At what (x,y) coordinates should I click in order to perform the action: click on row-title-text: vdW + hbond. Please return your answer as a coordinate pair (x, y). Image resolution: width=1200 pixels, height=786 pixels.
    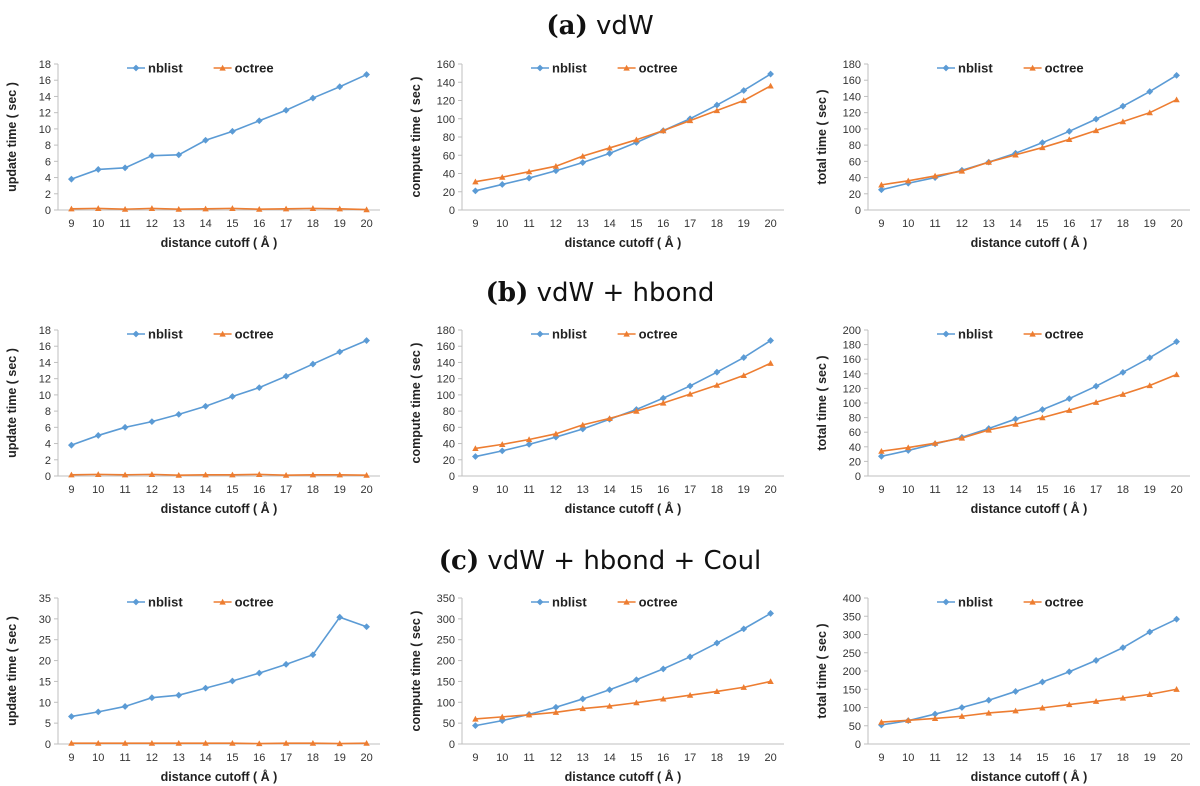
    Looking at the image, I should click on (626, 293).